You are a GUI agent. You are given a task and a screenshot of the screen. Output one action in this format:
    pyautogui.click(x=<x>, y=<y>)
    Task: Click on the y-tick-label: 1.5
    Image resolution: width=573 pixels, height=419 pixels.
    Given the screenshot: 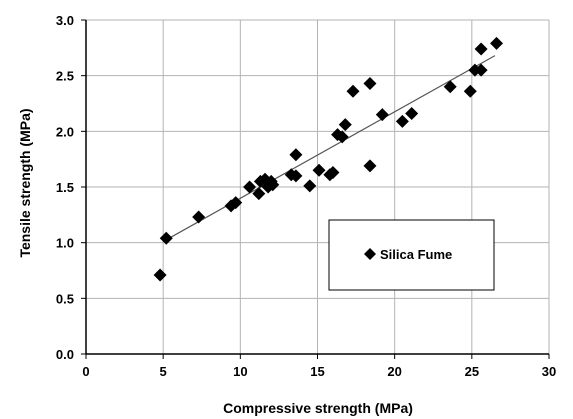 What is the action you would take?
    pyautogui.click(x=65, y=187)
    